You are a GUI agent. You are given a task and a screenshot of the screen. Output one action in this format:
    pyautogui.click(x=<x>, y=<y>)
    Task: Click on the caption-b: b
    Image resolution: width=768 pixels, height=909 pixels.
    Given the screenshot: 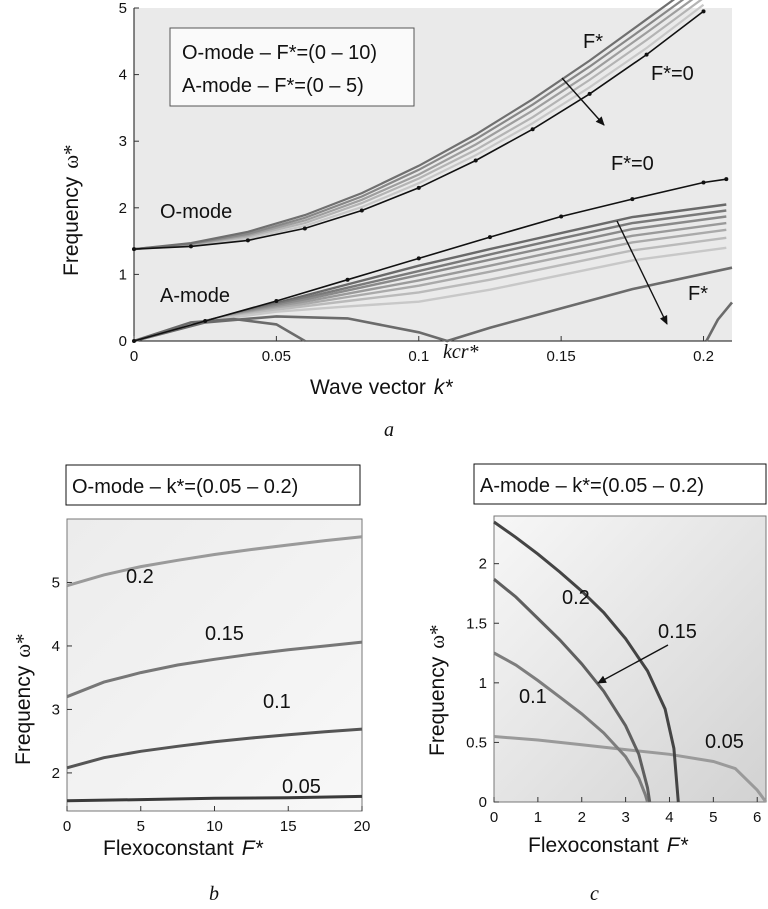 What is the action you would take?
    pyautogui.click(x=214, y=894)
    